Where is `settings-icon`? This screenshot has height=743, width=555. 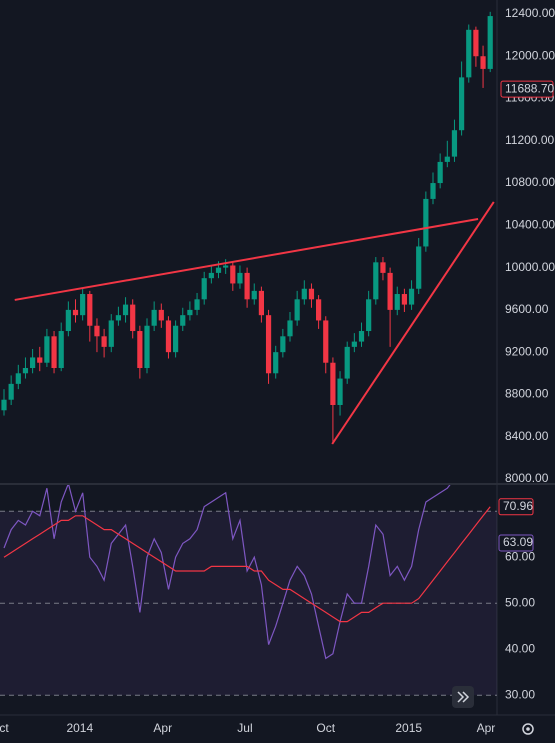 settings-icon is located at coordinates (528, 729).